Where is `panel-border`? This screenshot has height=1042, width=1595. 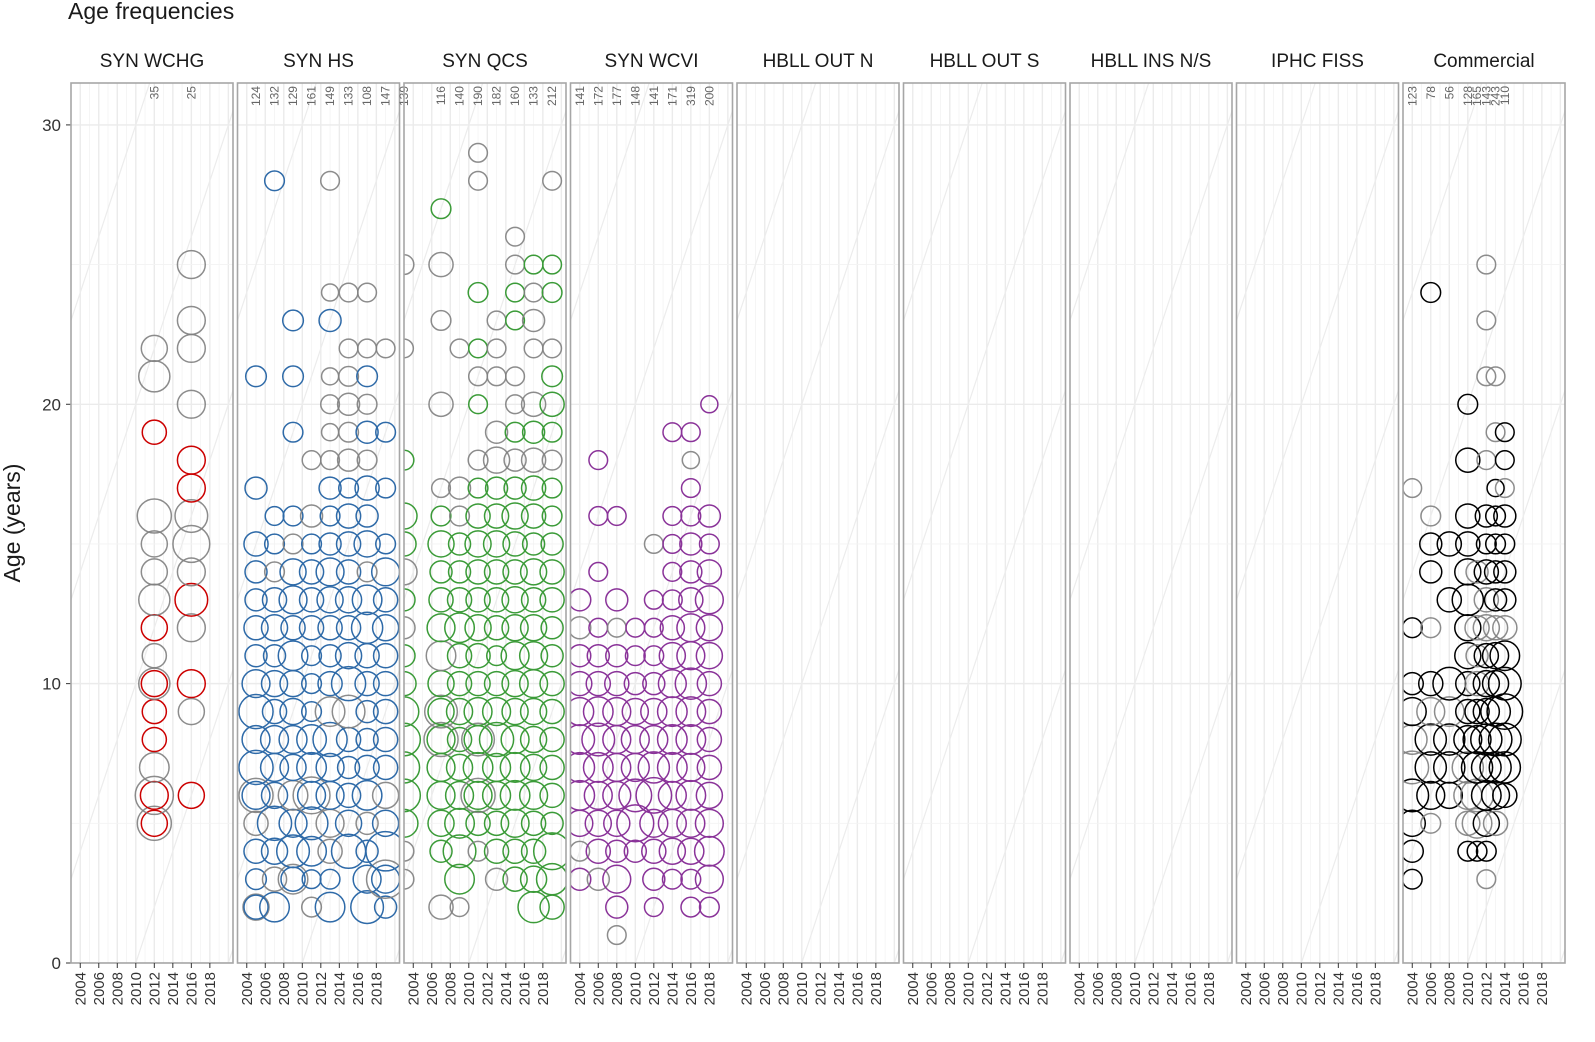
panel-border is located at coordinates (318, 523).